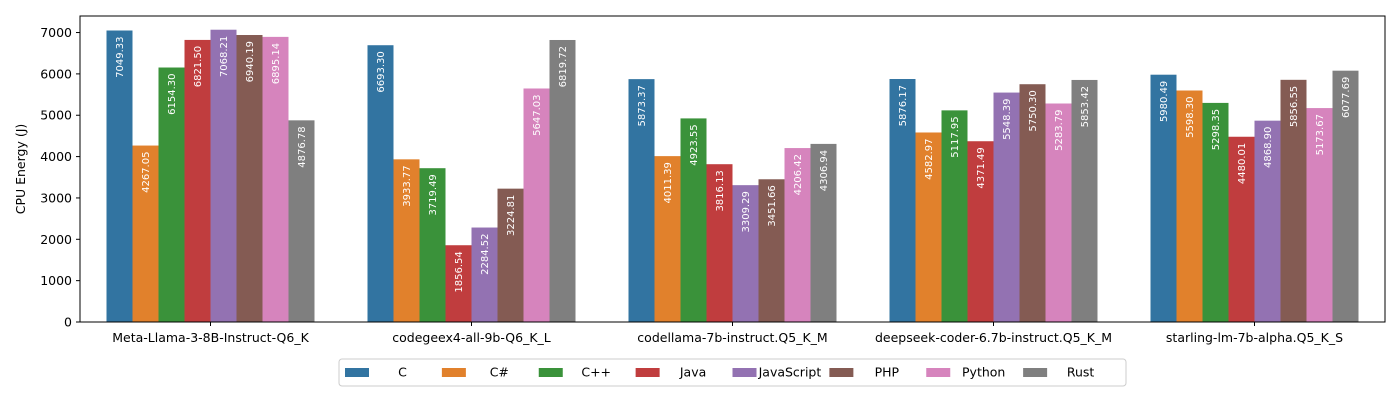 The width and height of the screenshot is (1400, 400). What do you see at coordinates (499, 372) in the screenshot?
I see `legend-label: C#` at bounding box center [499, 372].